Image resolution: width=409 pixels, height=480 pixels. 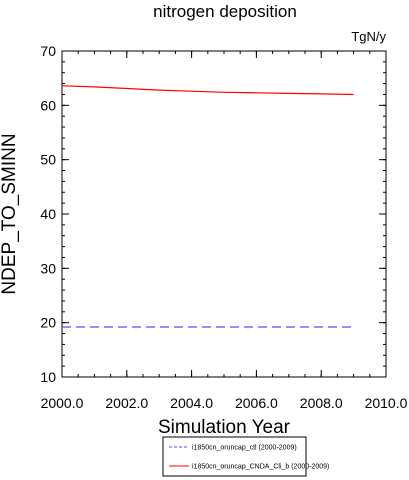 What do you see at coordinates (48, 51) in the screenshot?
I see `y-tick-label: 70` at bounding box center [48, 51].